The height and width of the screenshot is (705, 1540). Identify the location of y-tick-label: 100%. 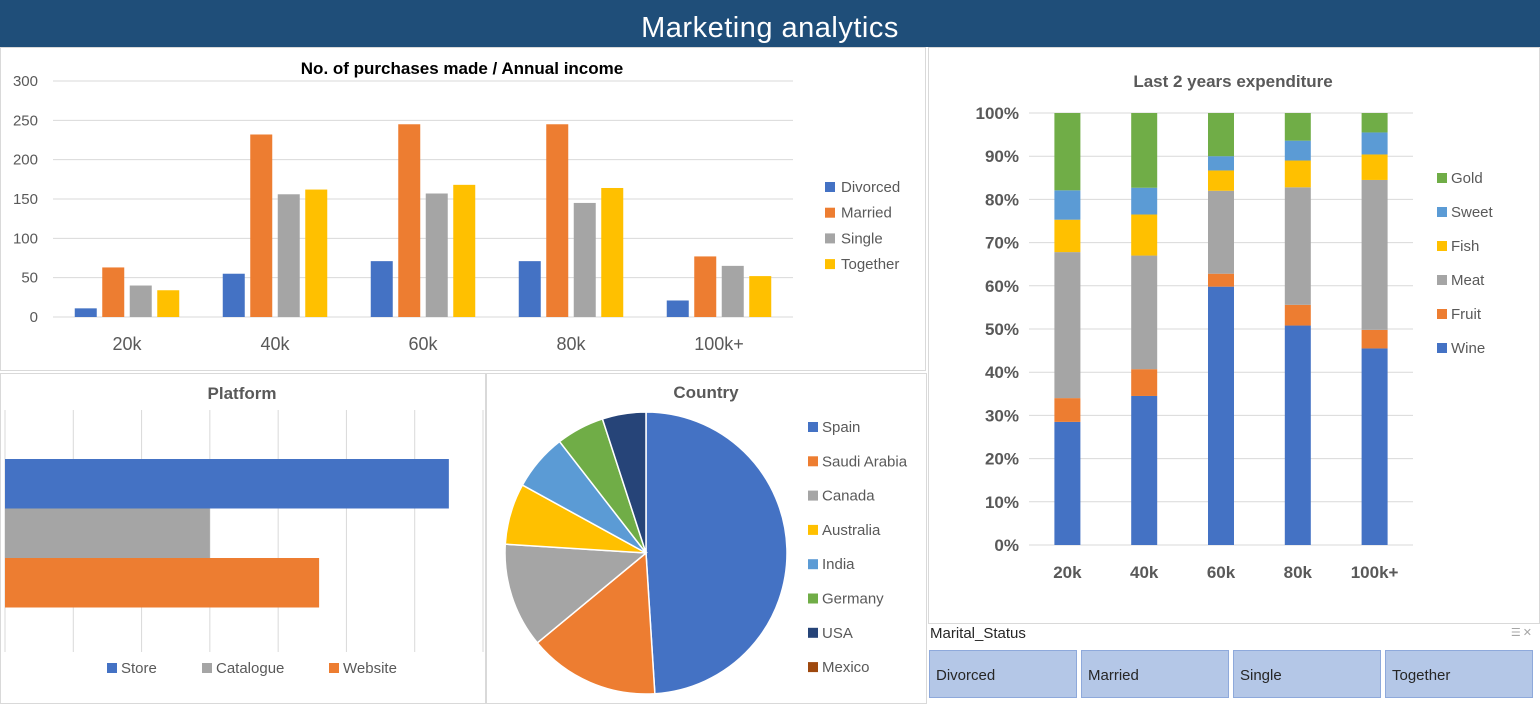
(997, 113).